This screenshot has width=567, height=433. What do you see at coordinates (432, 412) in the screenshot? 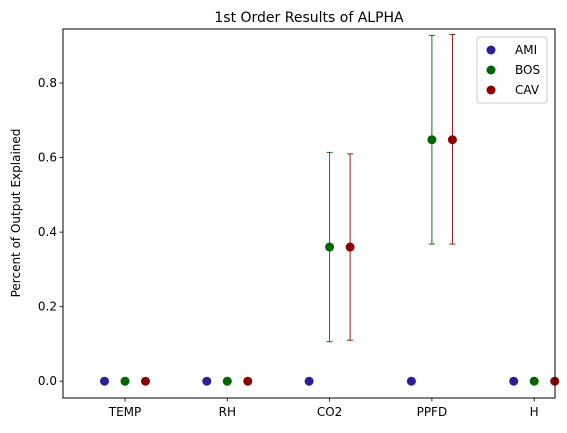
I see `x-tick-label: PPFD` at bounding box center [432, 412].